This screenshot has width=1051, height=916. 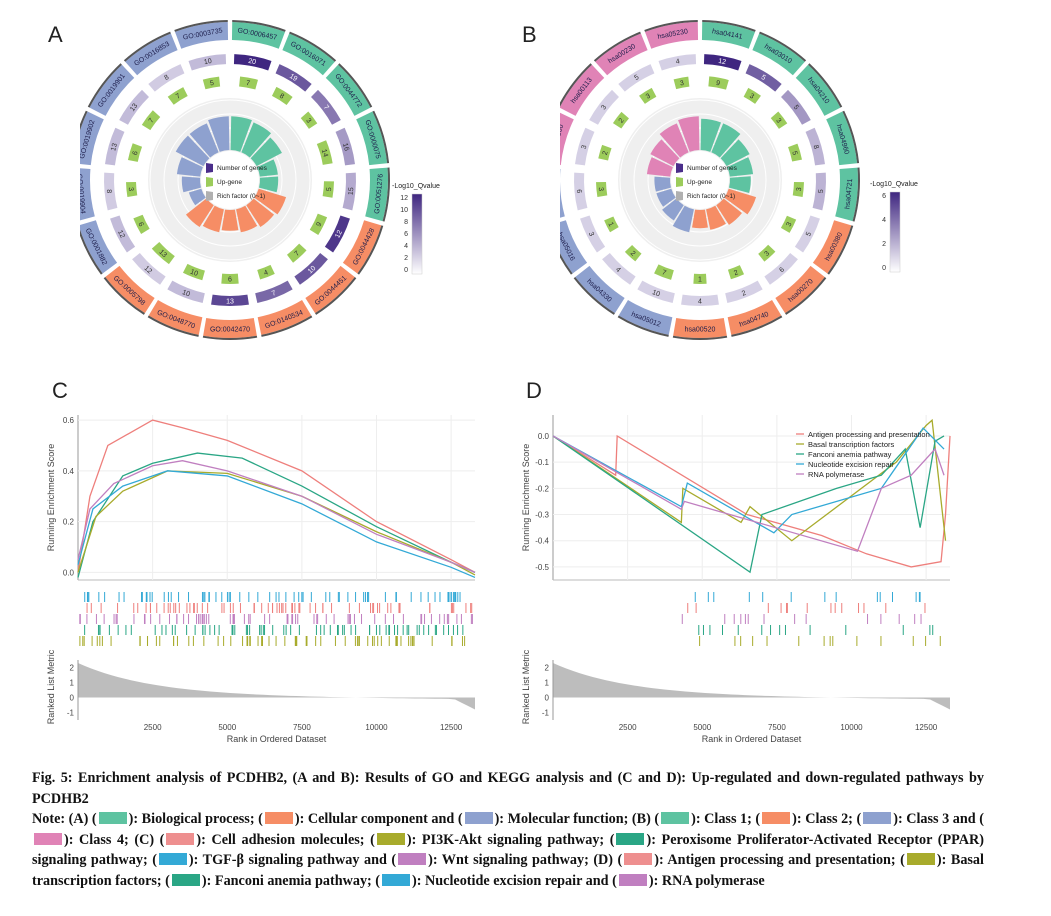 I want to click on gene-count-label: 15, so click(x=352, y=191).